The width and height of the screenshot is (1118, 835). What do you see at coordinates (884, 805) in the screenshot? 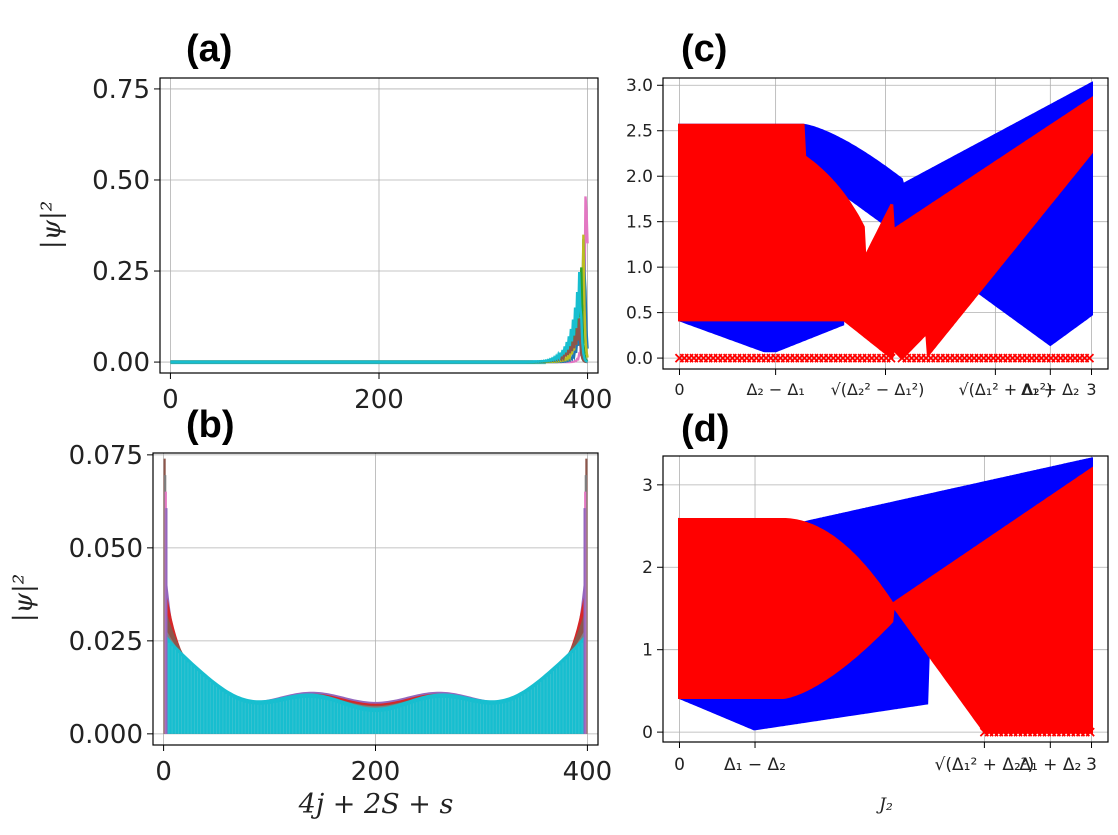
I see `panel-d-xlabel: J₂` at bounding box center [884, 805].